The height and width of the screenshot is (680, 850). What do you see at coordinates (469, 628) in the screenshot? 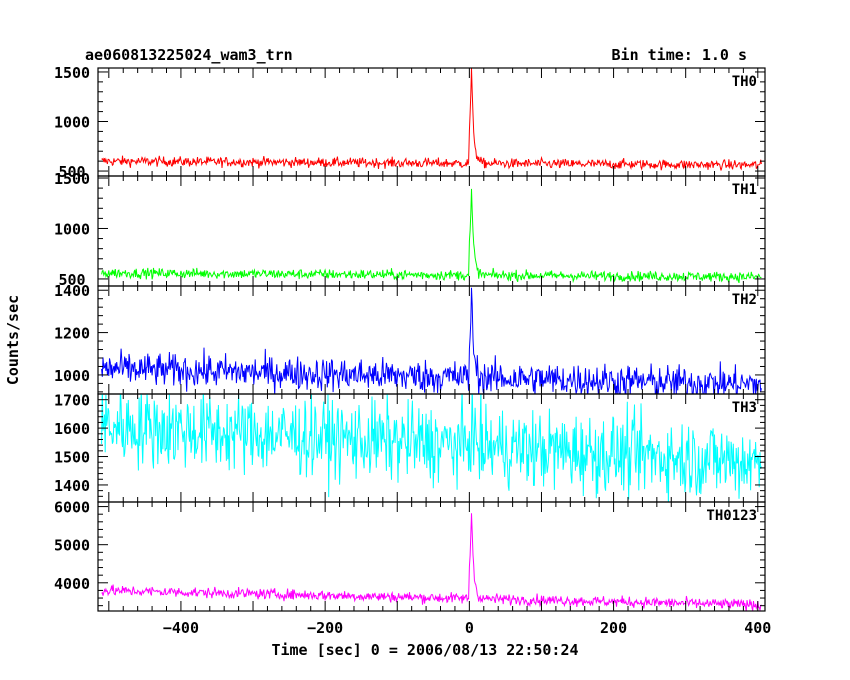
I see `x-tick-label: 0` at bounding box center [469, 628].